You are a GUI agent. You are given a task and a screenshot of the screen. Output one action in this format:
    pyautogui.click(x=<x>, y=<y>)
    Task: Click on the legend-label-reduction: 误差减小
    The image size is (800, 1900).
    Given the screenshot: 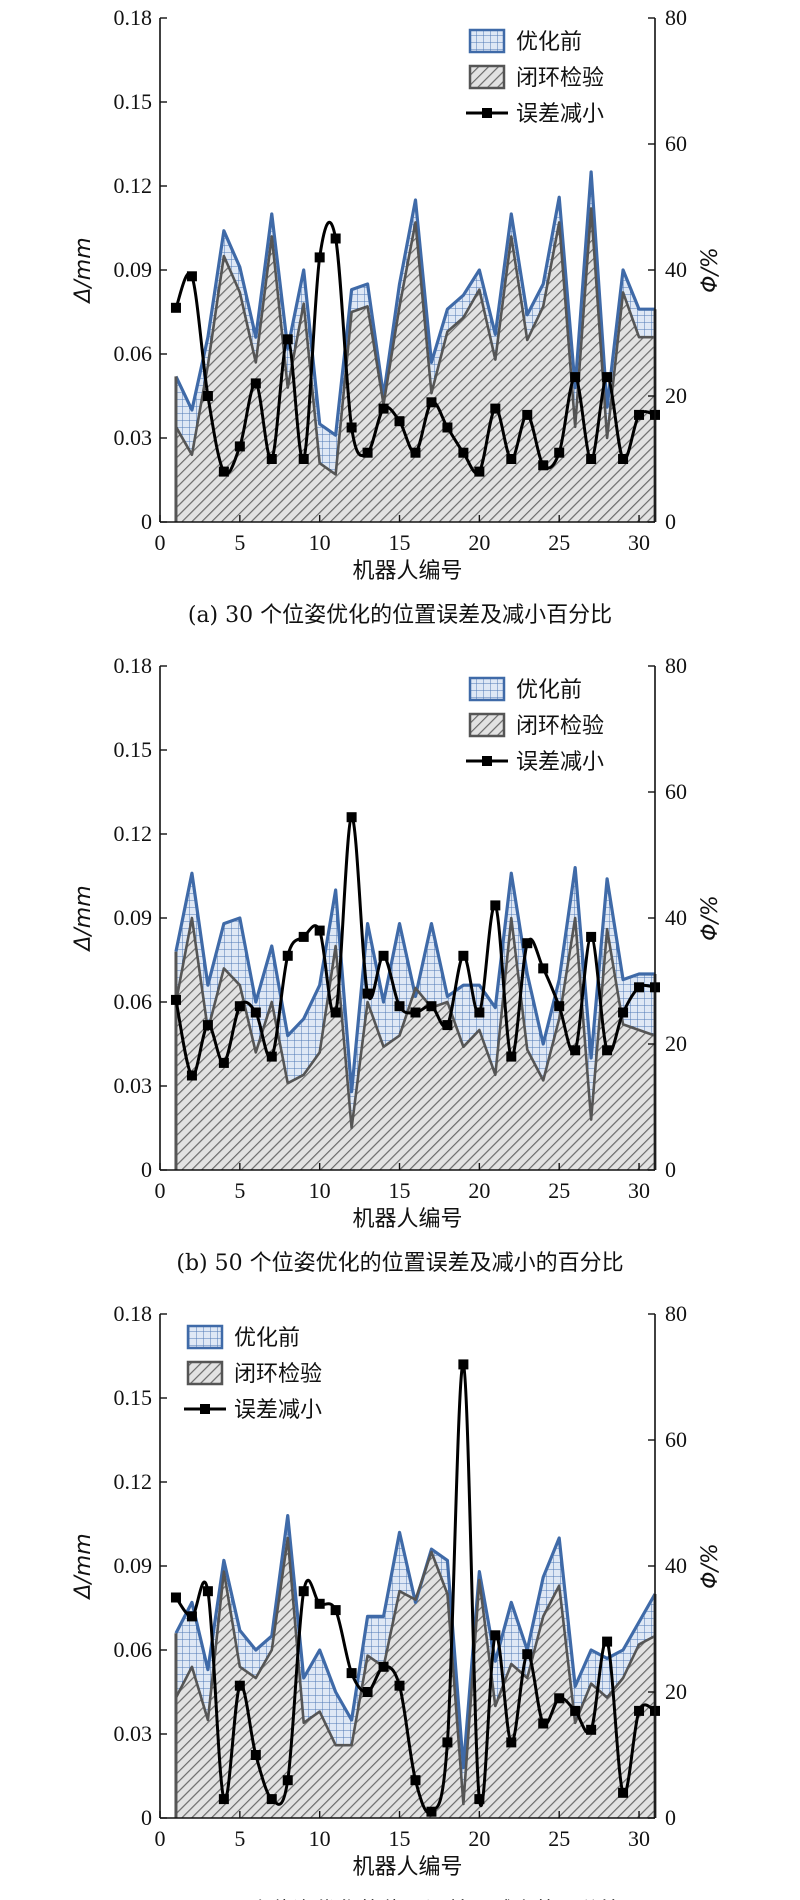 What is the action you would take?
    pyautogui.click(x=278, y=1410)
    